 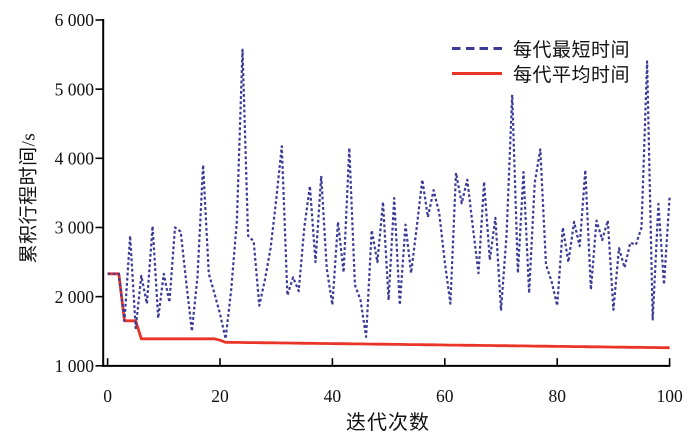 I want to click on legend: 每代最短时间 每代平均时间, so click(x=541, y=61).